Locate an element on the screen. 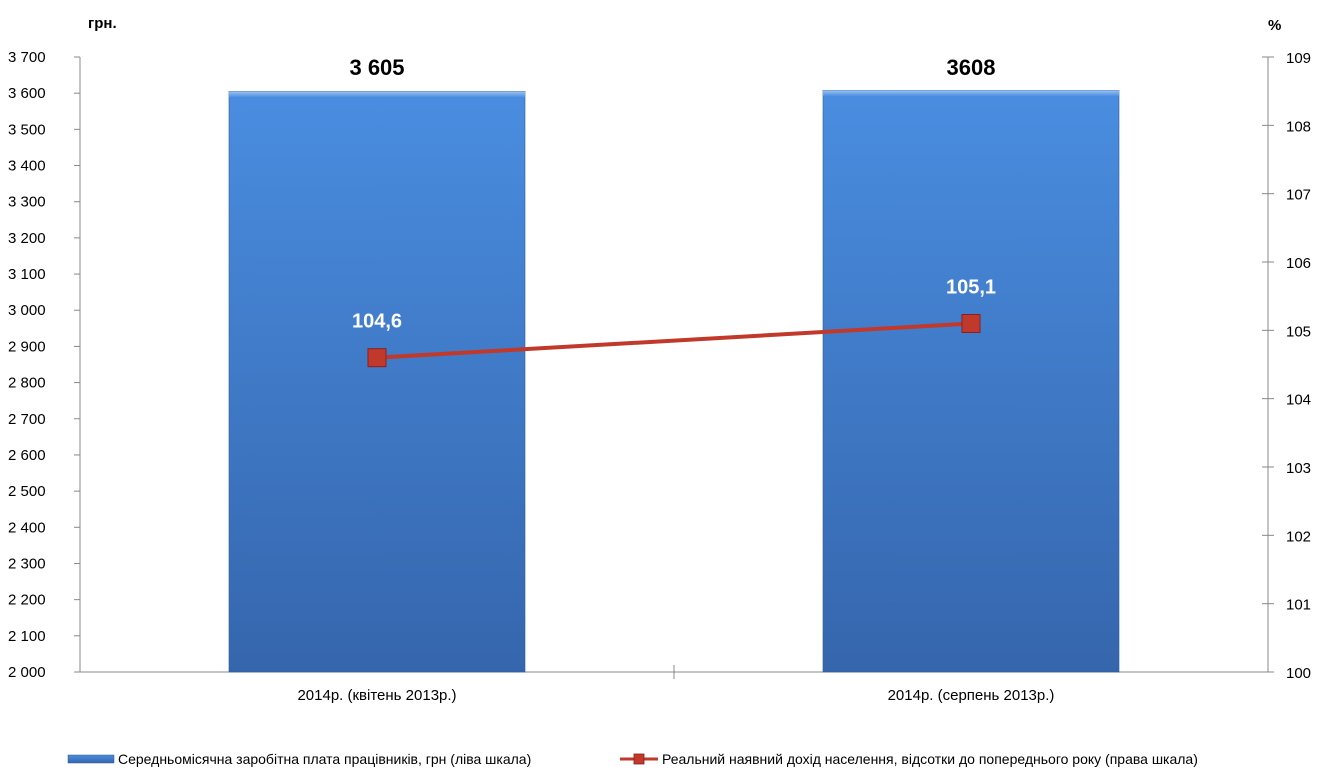 The image size is (1326, 776). income-line is located at coordinates (674, 340).